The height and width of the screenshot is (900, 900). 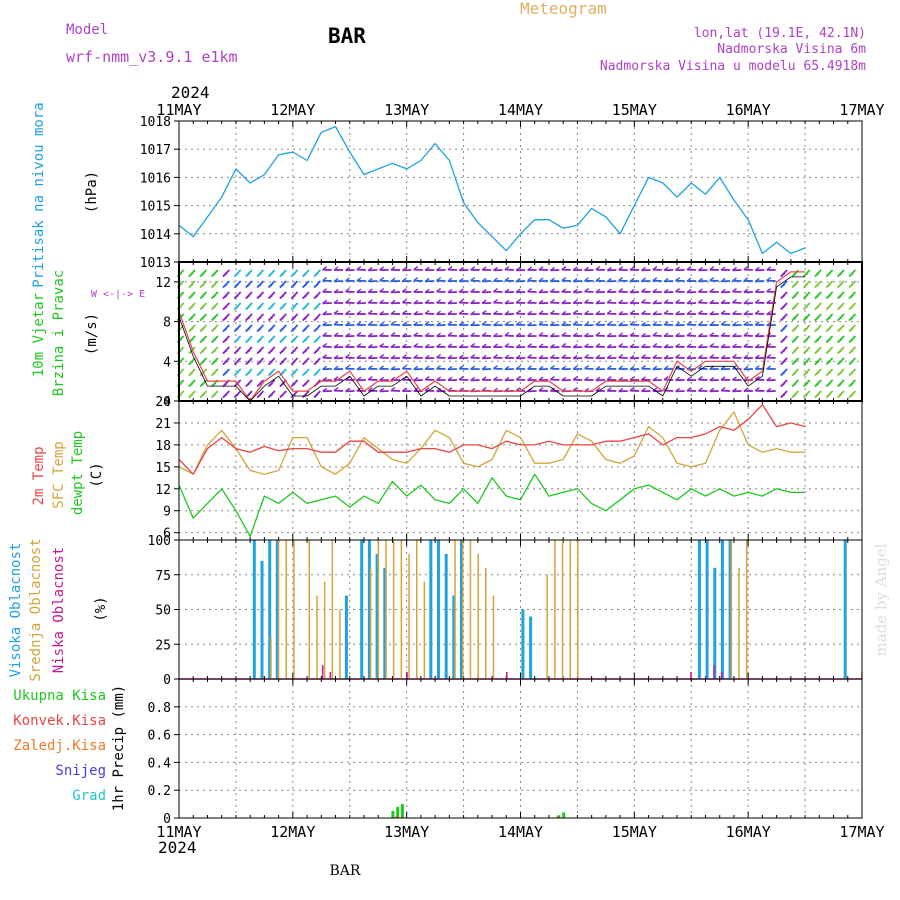 What do you see at coordinates (721, 675) in the screenshot?
I see `low-cloud-bar` at bounding box center [721, 675].